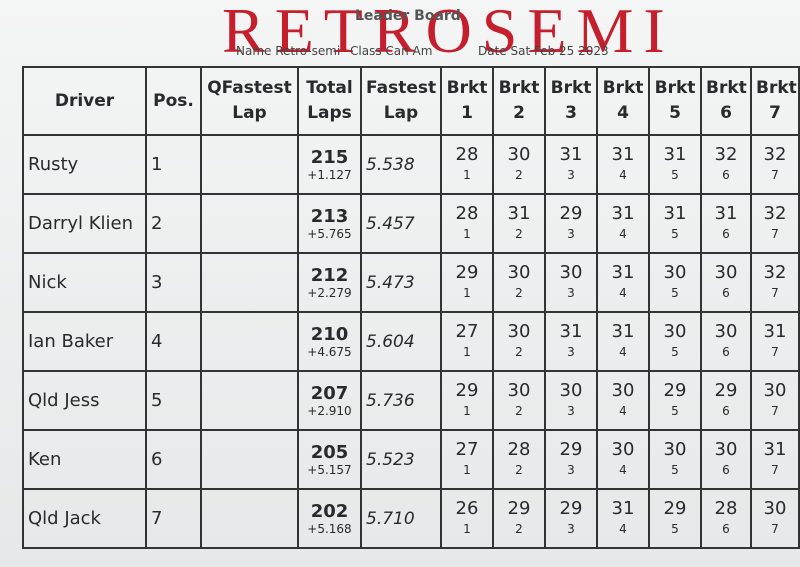 Image resolution: width=800 pixels, height=567 pixels. I want to click on column-header: Total Laps, so click(329, 101).